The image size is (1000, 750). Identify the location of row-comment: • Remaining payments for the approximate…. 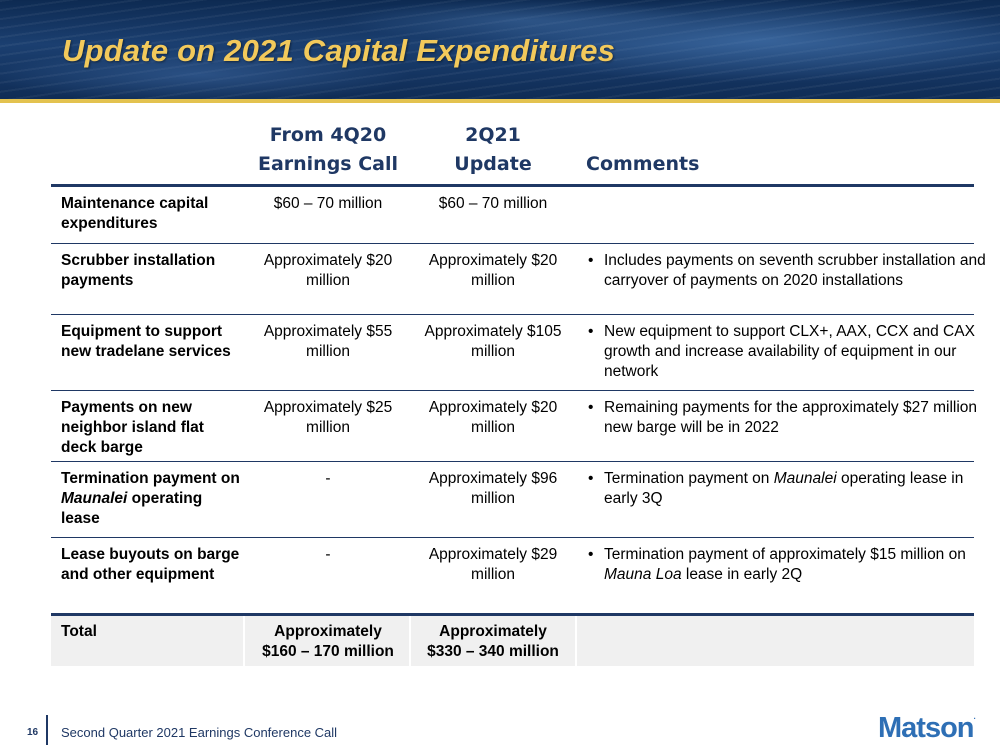
(783, 417).